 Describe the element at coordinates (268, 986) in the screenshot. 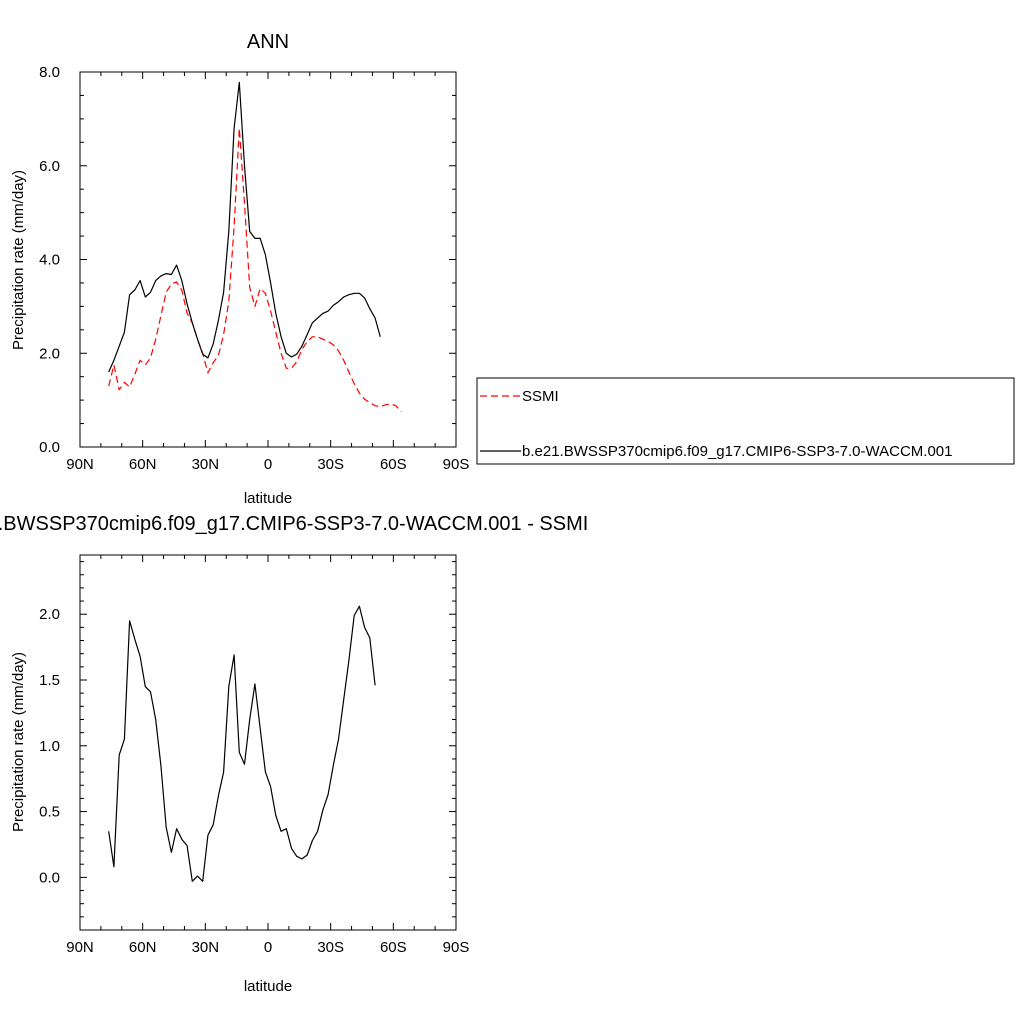

I see `x-axis-label-difference: latitude` at that location.